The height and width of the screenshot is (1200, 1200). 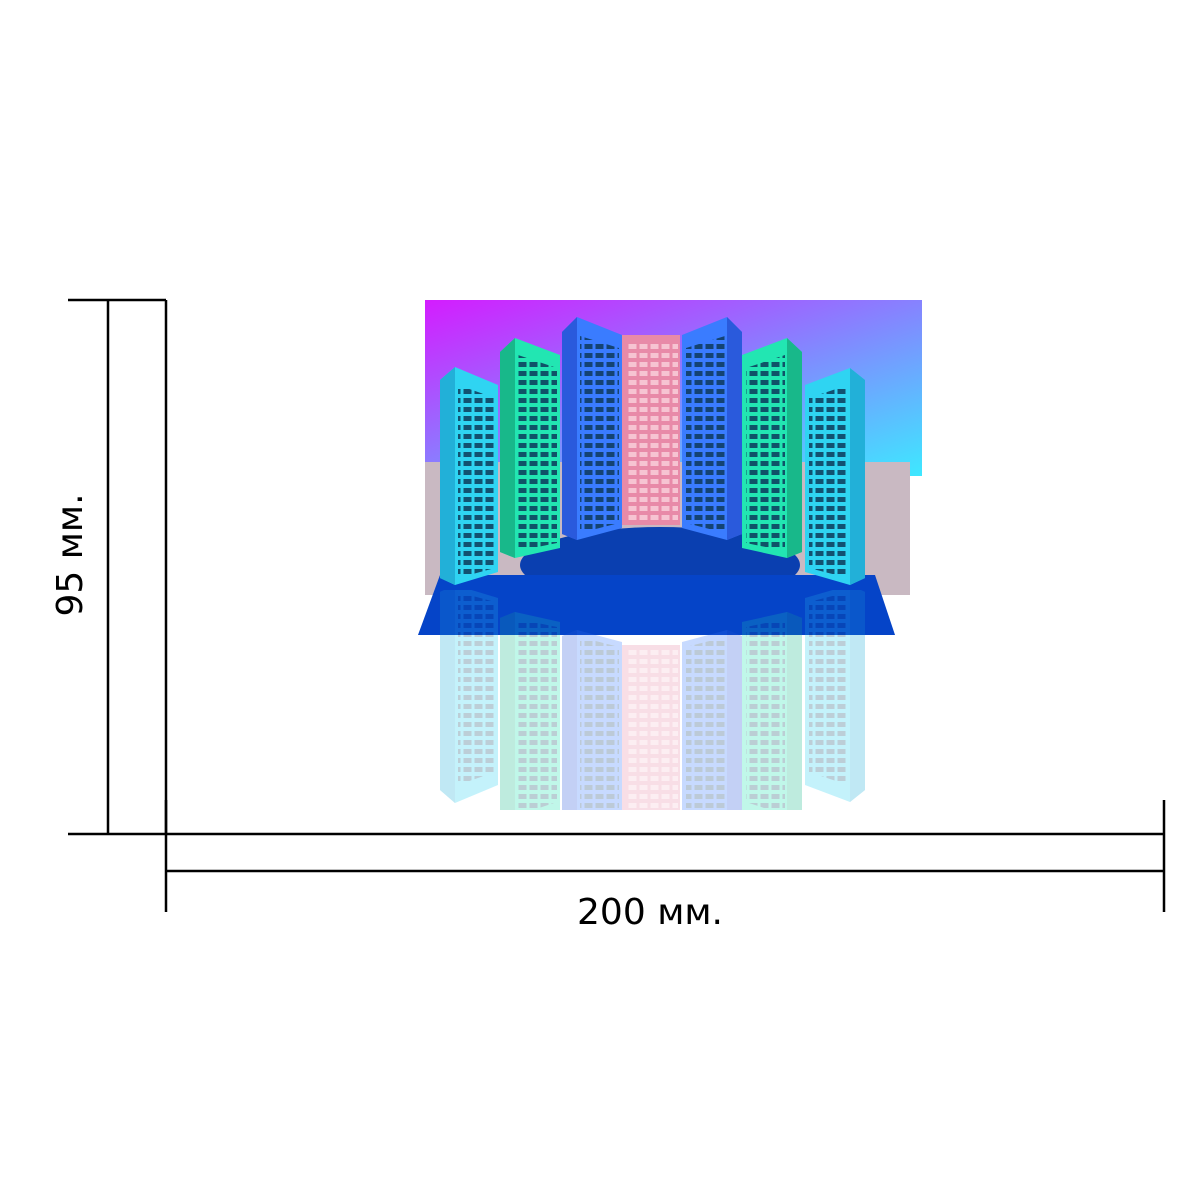 I want to click on height-label: 95 мм., so click(x=70, y=554).